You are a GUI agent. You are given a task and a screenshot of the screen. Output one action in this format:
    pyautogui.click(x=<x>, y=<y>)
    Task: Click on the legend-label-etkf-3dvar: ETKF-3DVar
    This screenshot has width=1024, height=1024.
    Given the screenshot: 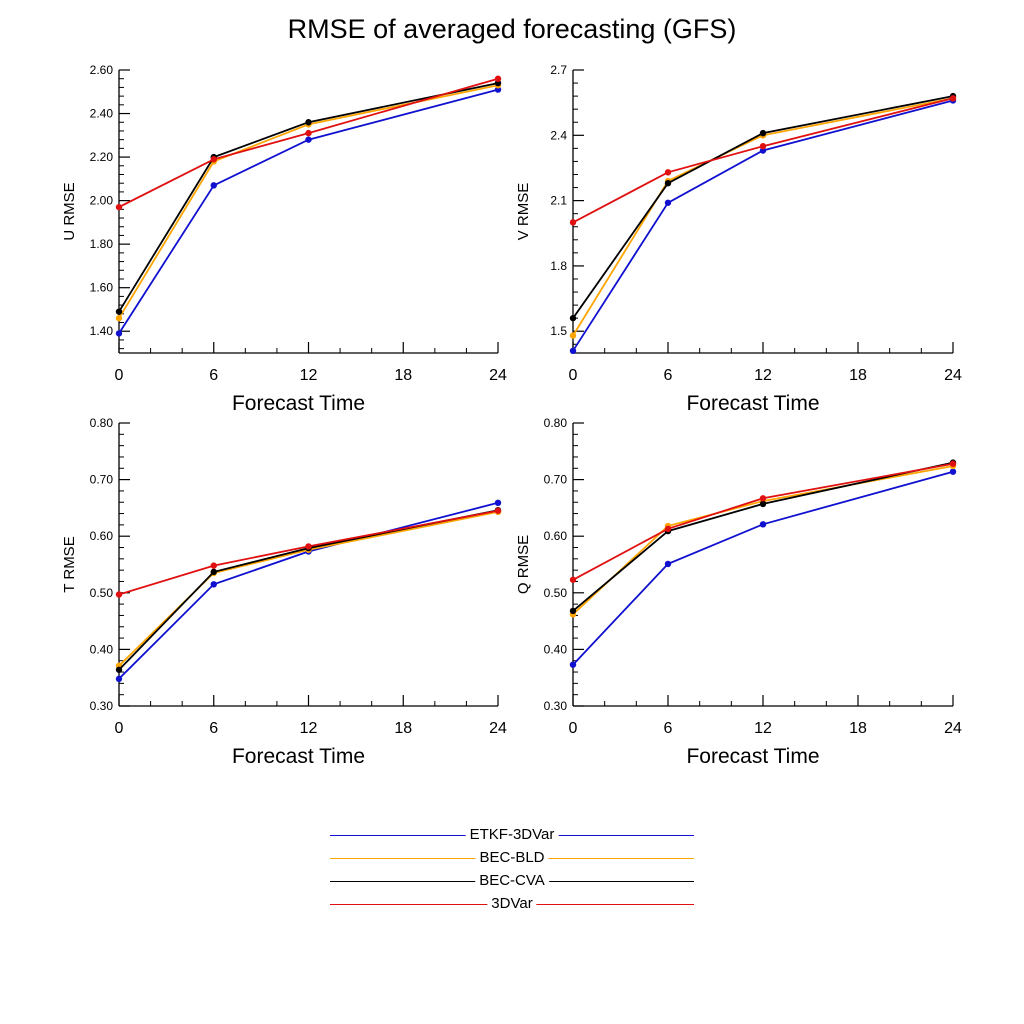 What is the action you would take?
    pyautogui.click(x=512, y=835)
    